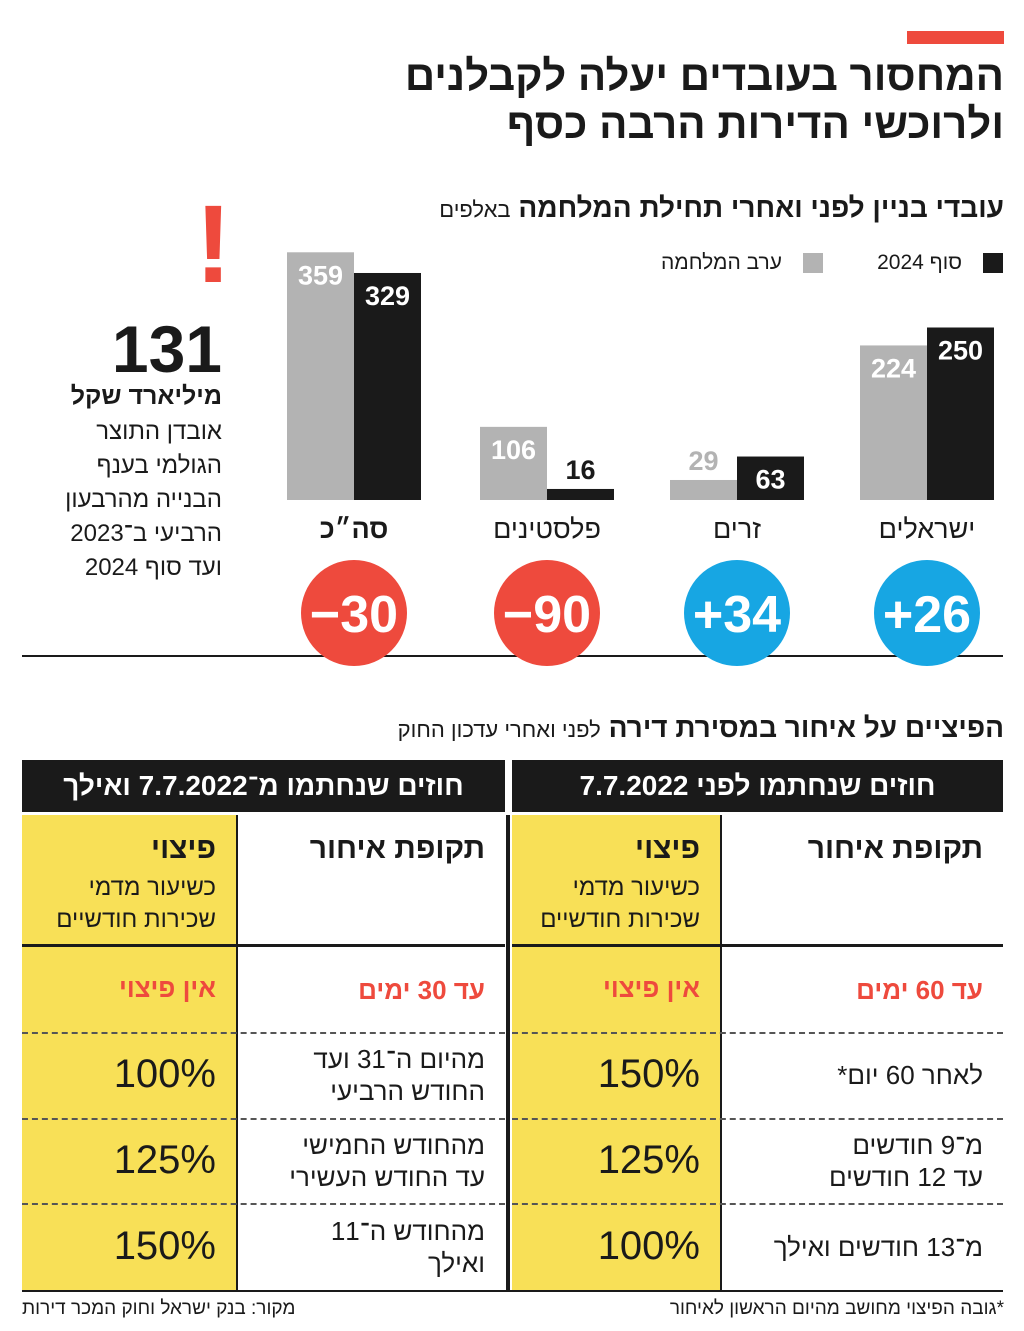 This screenshot has height=1331, width=1024. I want to click on value-label: 250, so click(960, 351).